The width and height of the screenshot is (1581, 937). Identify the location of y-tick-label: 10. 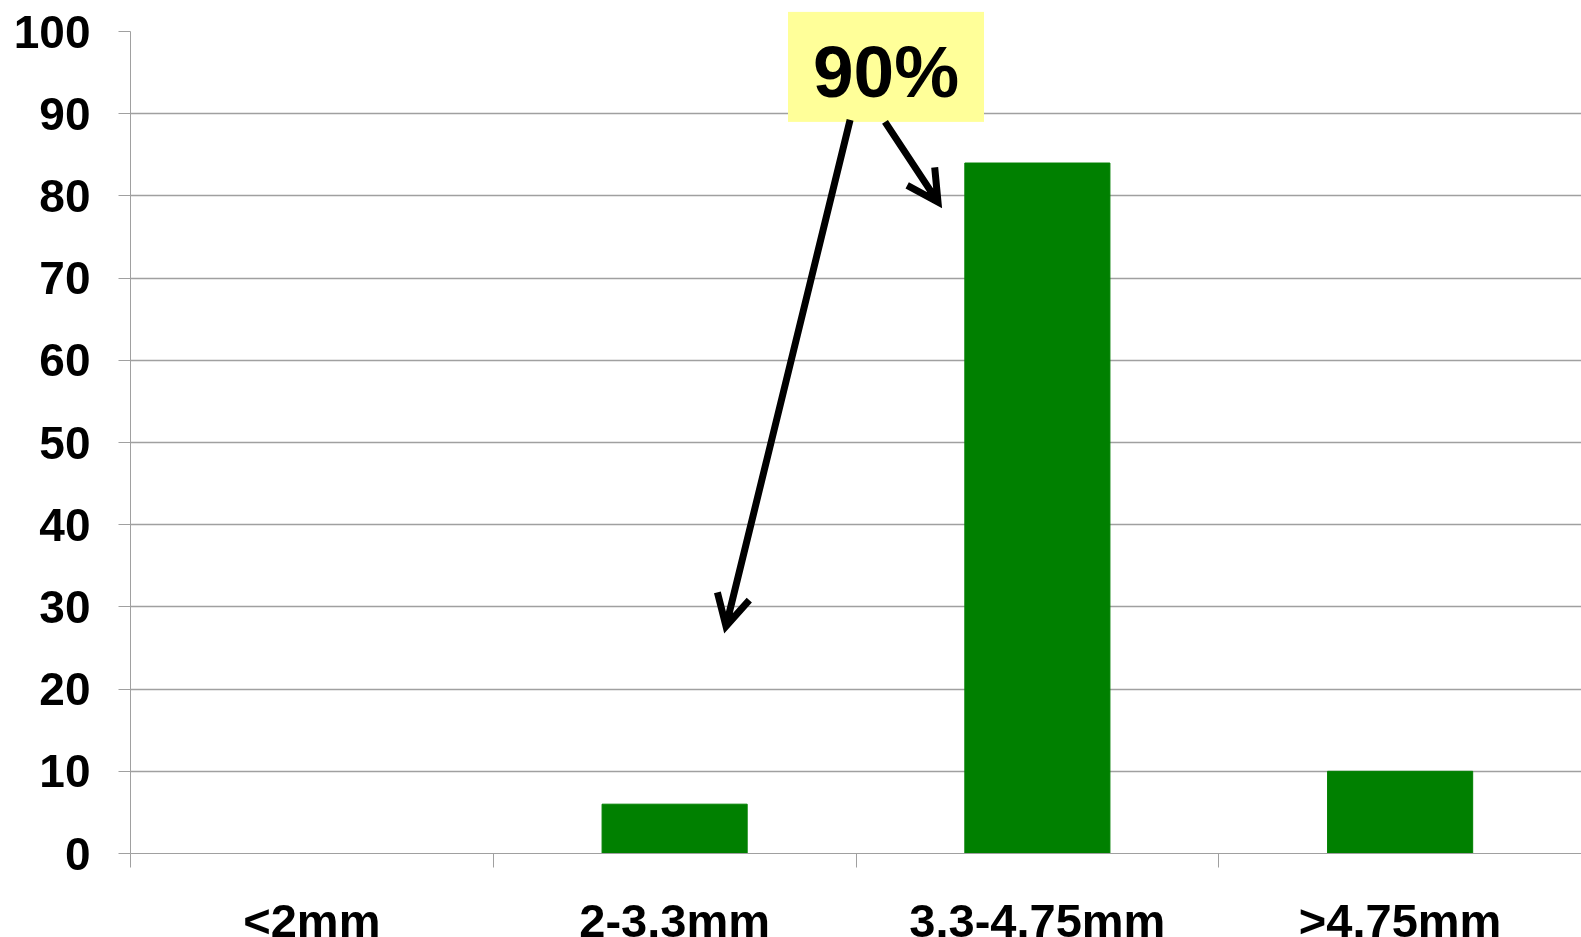
(65, 771).